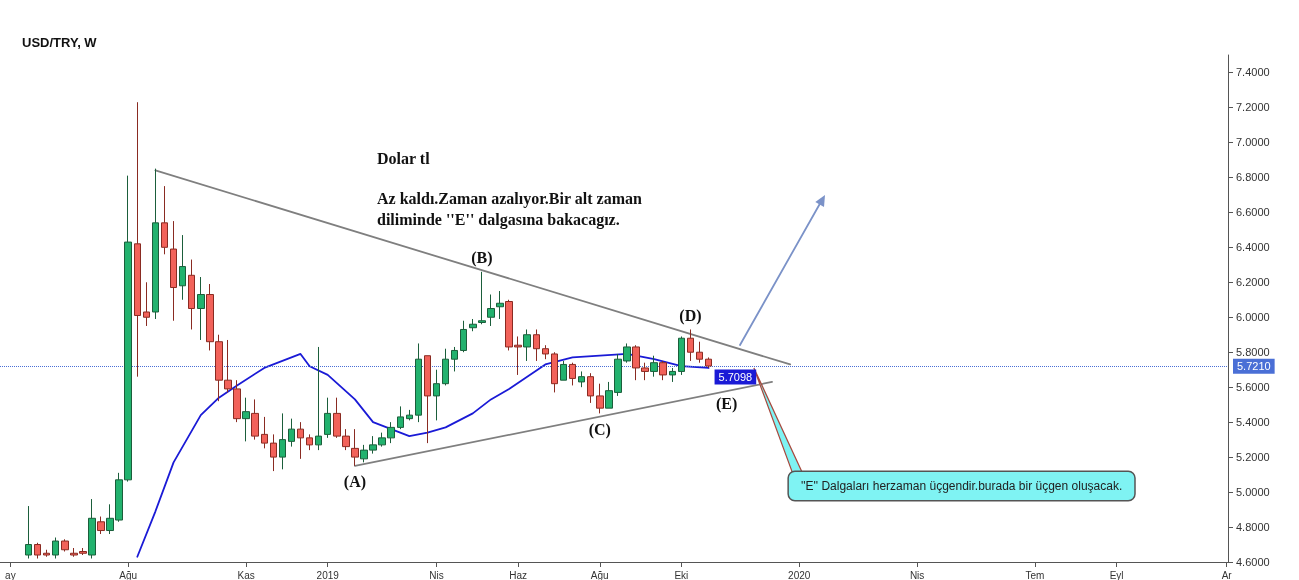 The image size is (1299, 580). Describe the element at coordinates (1253, 317) in the screenshot. I see `y-tick-label: 6.0000` at that location.